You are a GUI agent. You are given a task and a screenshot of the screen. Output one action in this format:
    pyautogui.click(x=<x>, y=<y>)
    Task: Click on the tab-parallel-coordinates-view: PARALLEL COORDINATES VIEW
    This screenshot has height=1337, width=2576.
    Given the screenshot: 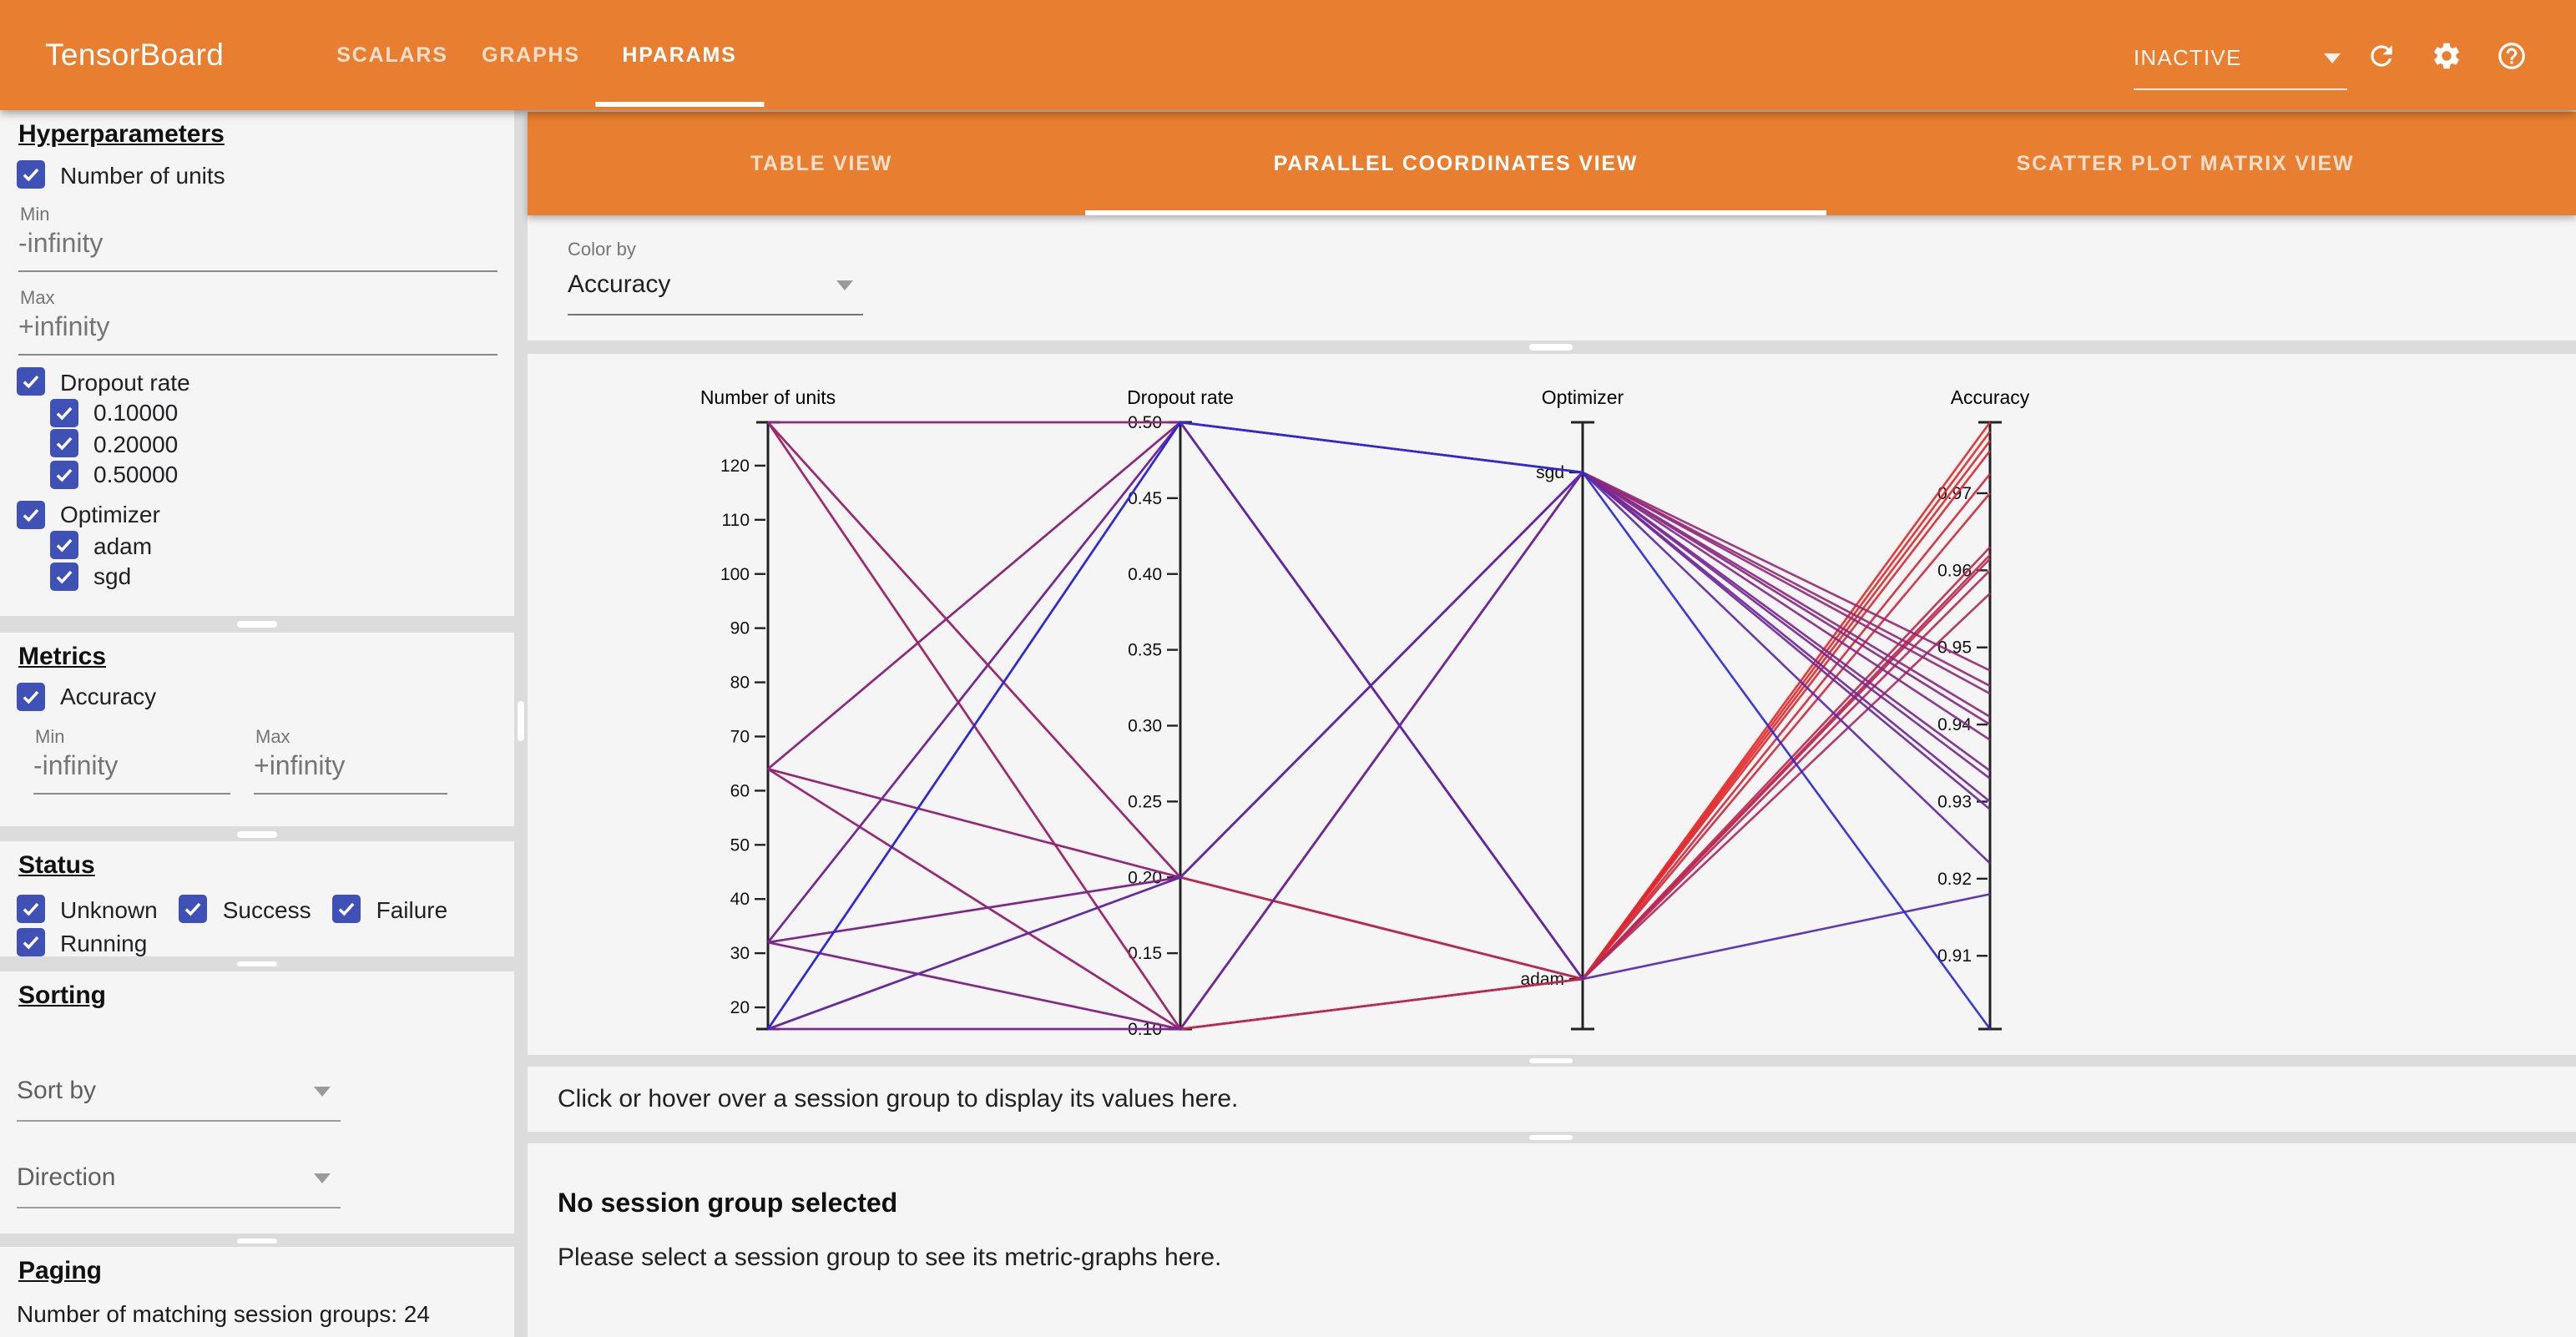 What is the action you would take?
    pyautogui.click(x=1456, y=163)
    